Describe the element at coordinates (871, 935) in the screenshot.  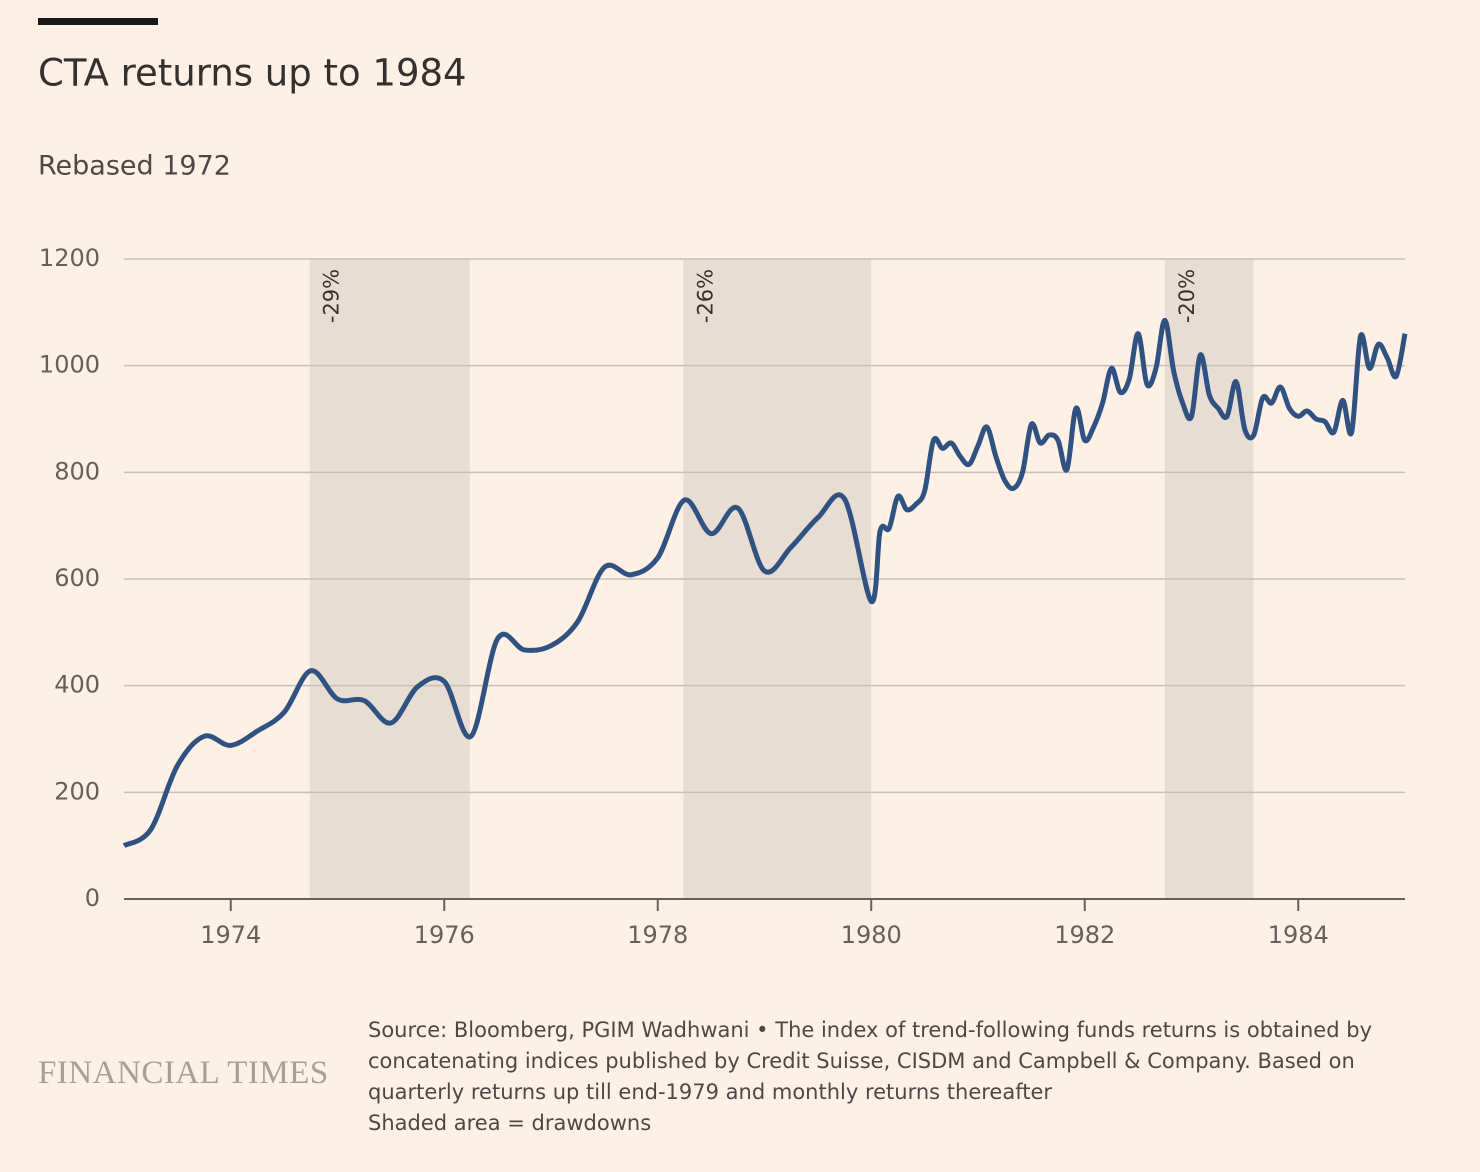
I see `x-tick-label: 1980` at that location.